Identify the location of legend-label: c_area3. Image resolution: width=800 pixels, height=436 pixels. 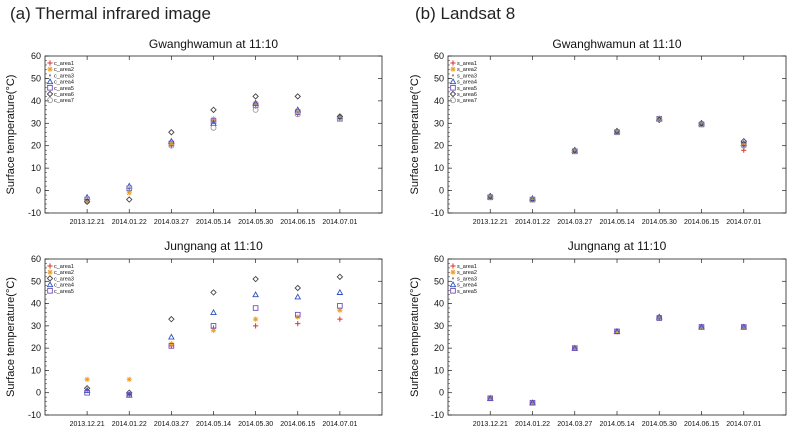
(64, 279).